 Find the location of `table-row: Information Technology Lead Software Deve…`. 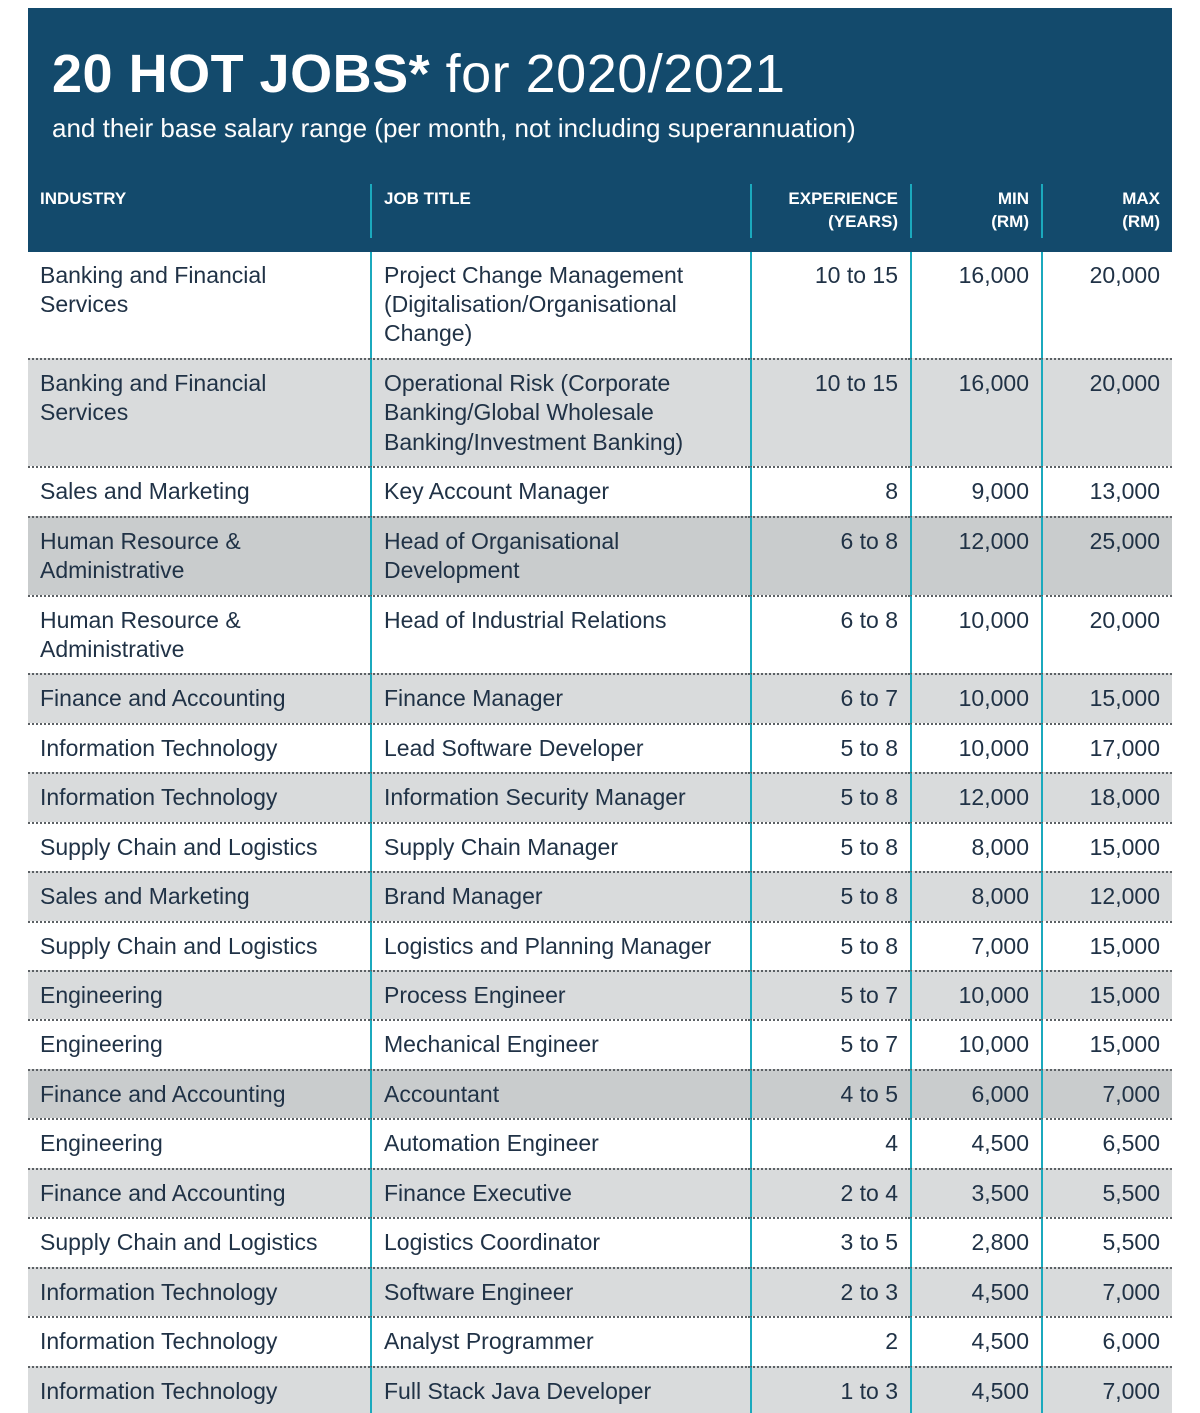

table-row: Information Technology Lead Software Deve… is located at coordinates (600, 747).